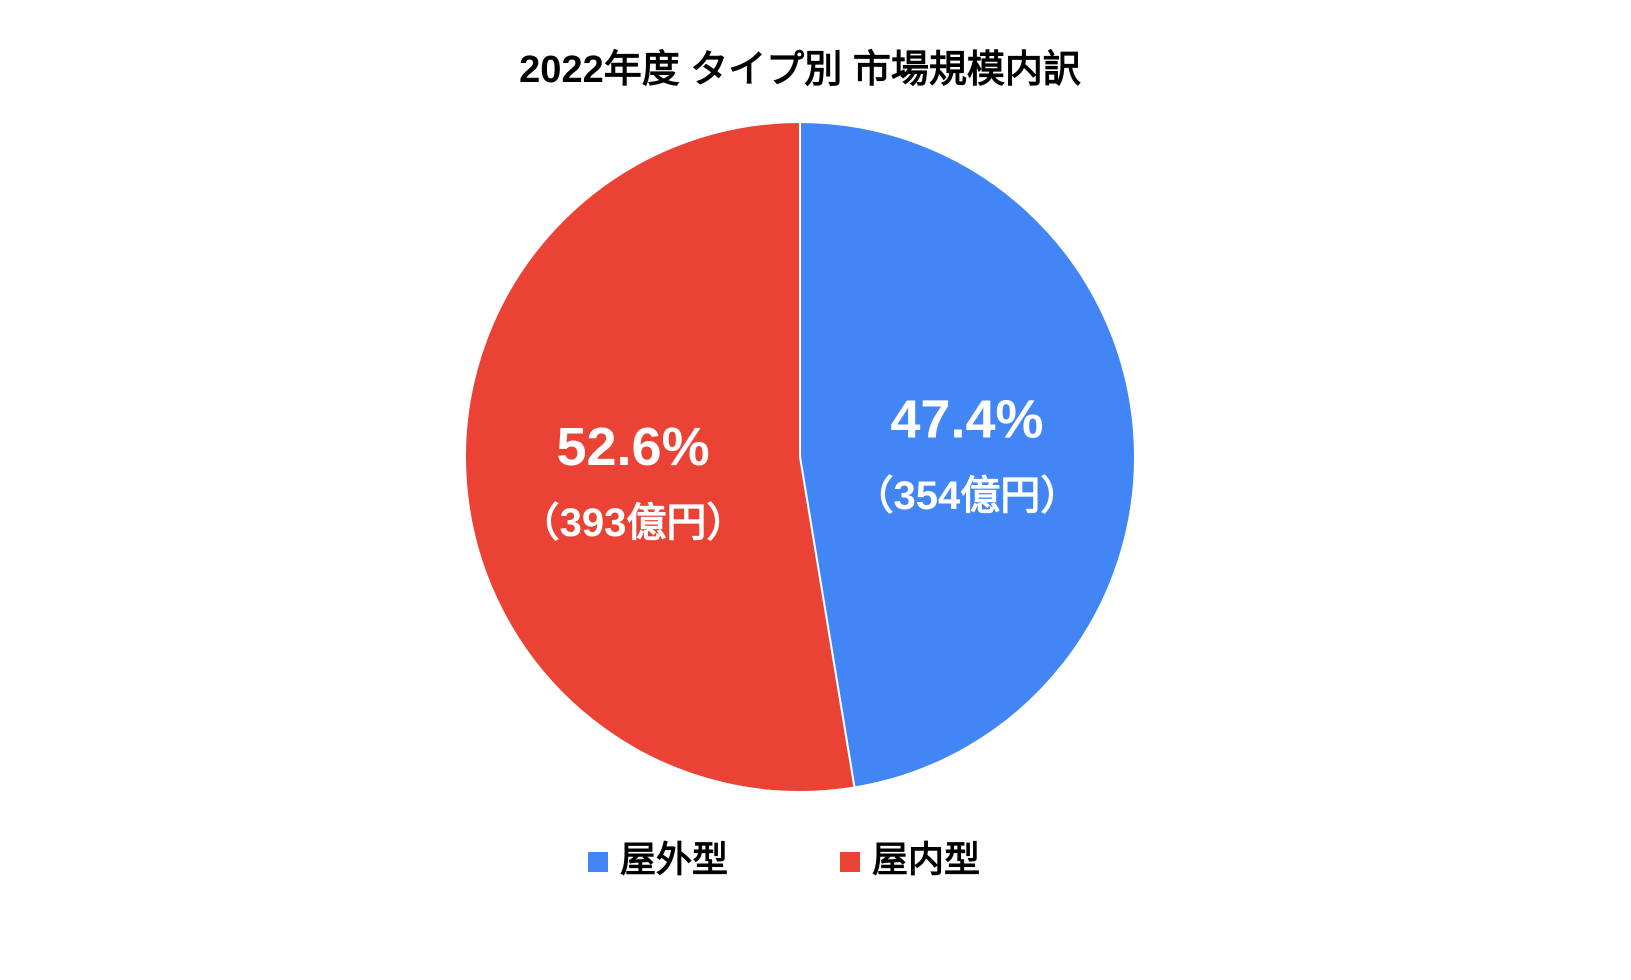 The width and height of the screenshot is (1631, 980). I want to click on amount-label: （354億円）, so click(967, 496).